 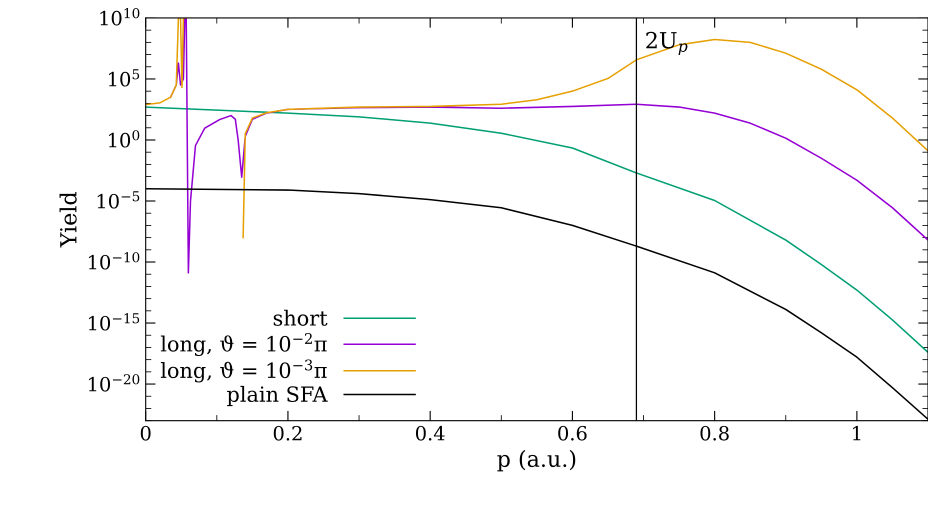 What do you see at coordinates (145, 433) in the screenshot?
I see `x-tick-label: 0` at bounding box center [145, 433].